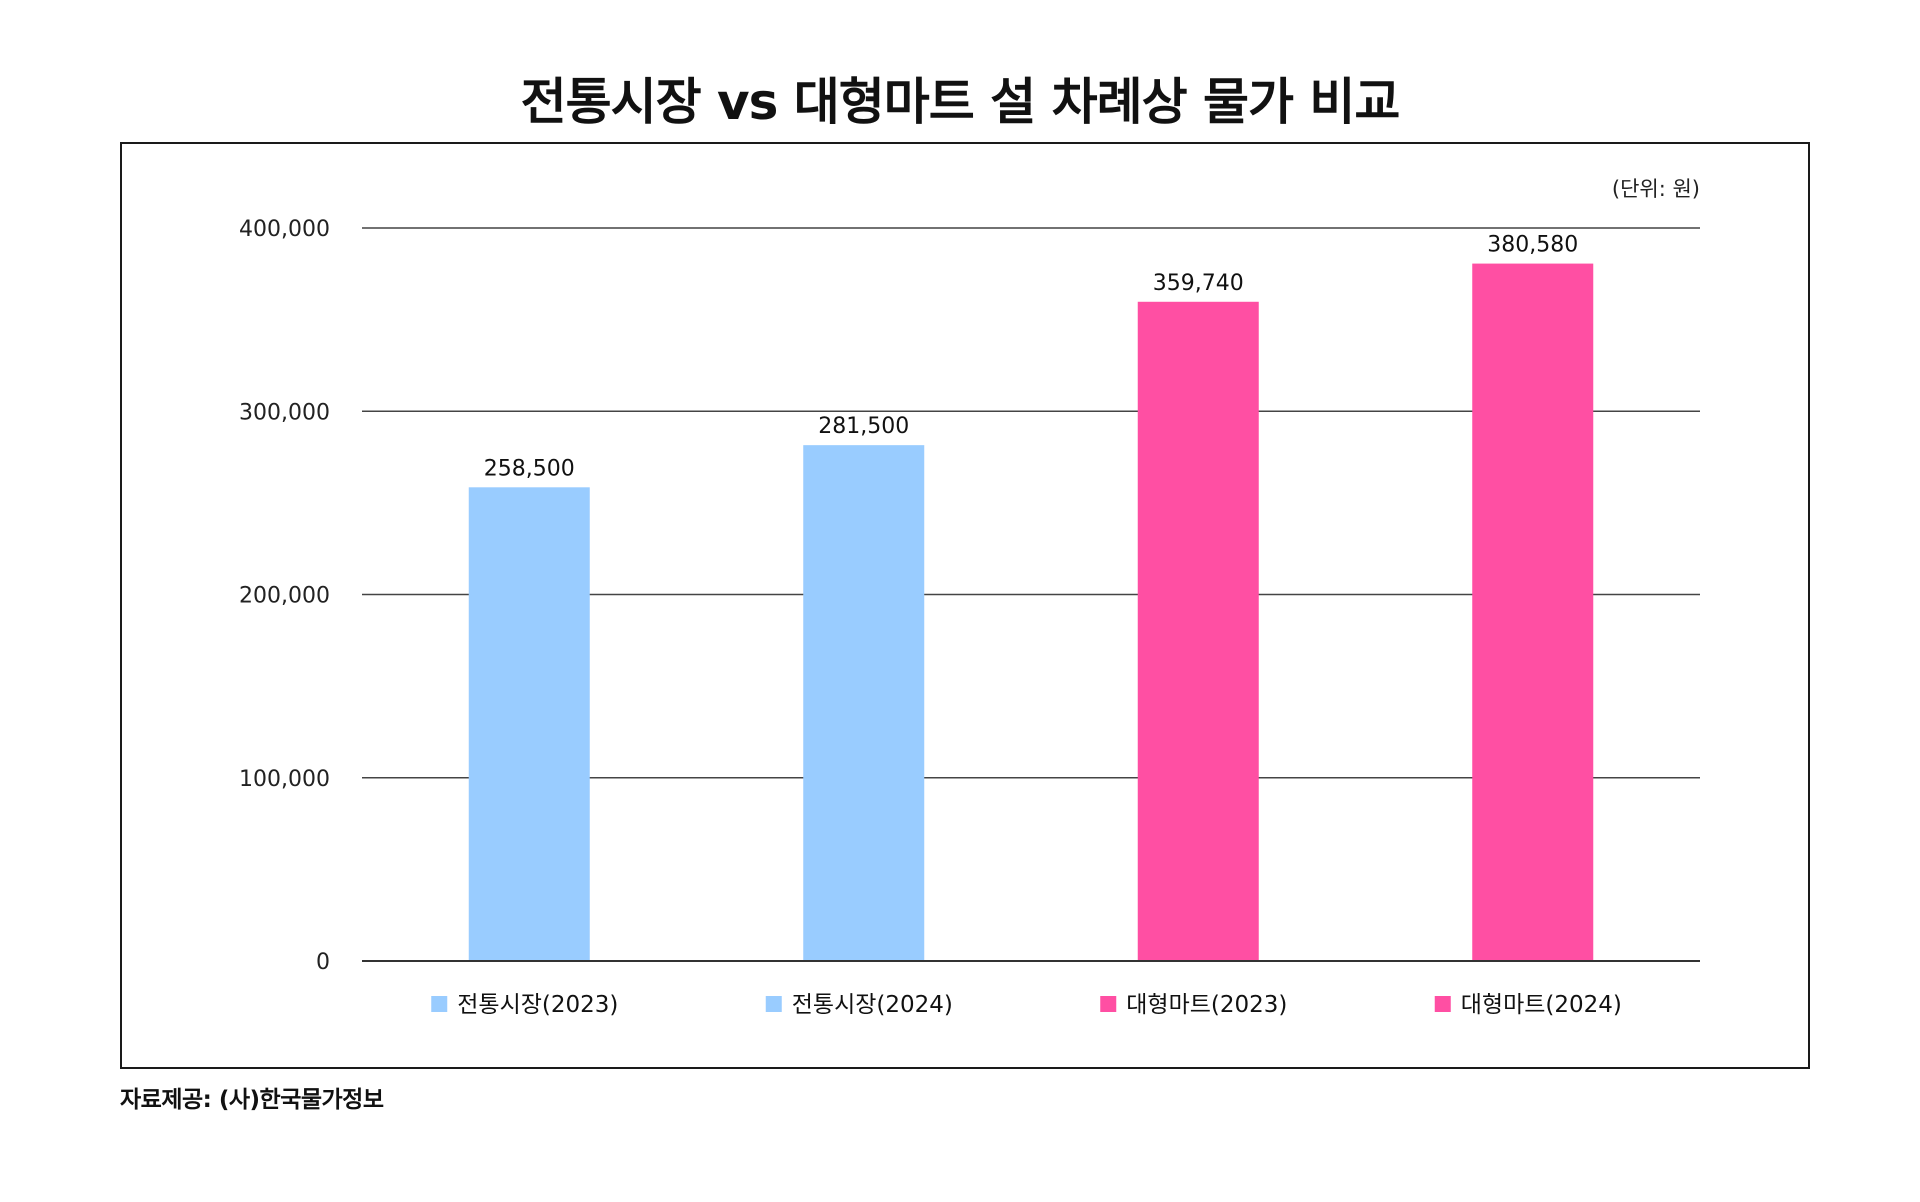 This screenshot has width=1920, height=1202. I want to click on legend-label: 전통시장(2023), so click(537, 1005).